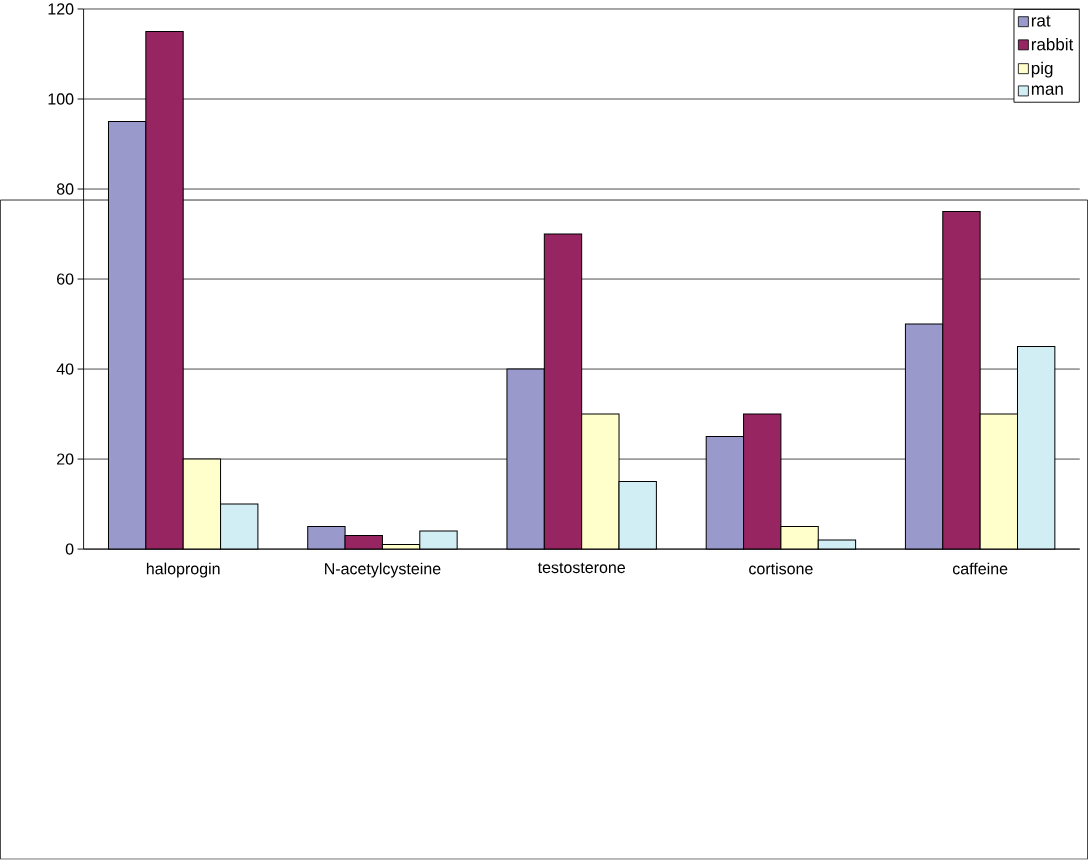 The width and height of the screenshot is (1088, 860). What do you see at coordinates (65, 369) in the screenshot?
I see `y-tick-label: 40` at bounding box center [65, 369].